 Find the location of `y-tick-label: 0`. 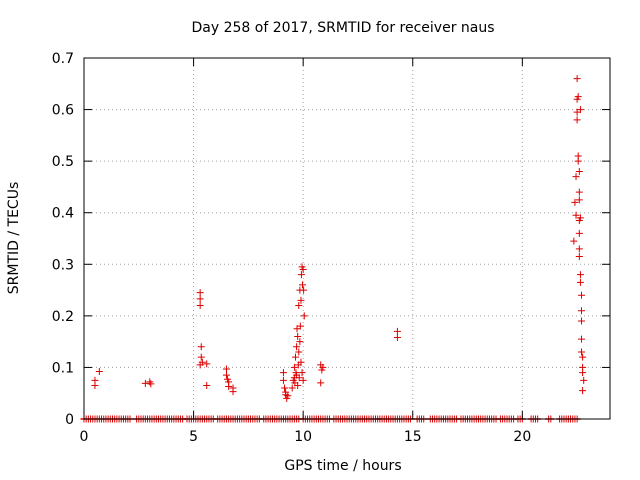

y-tick-label: 0 is located at coordinates (69, 420).